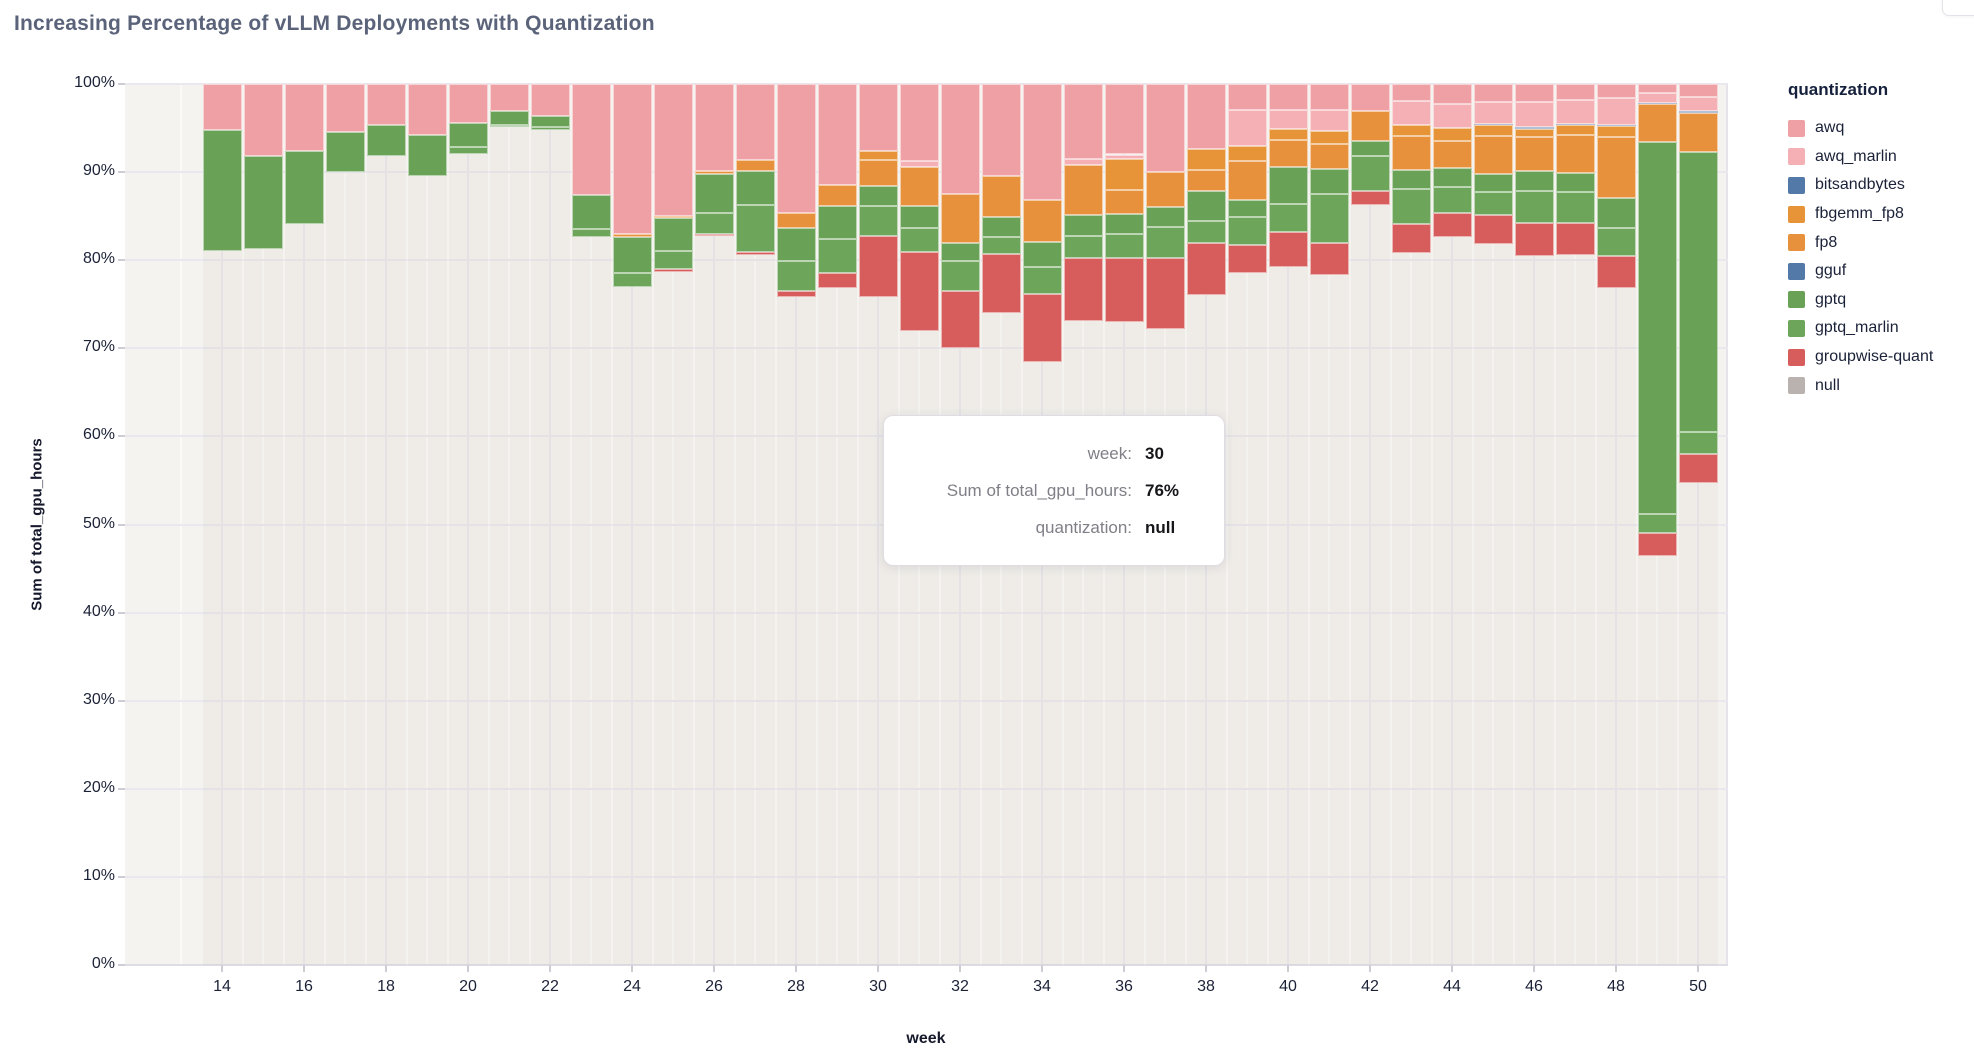  What do you see at coordinates (1881, 128) in the screenshot?
I see `legend-item-awq: awq` at bounding box center [1881, 128].